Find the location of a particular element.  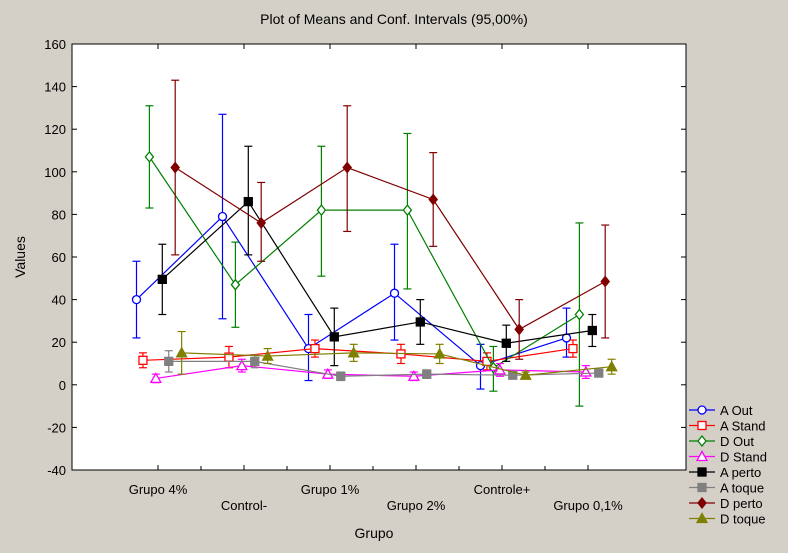

x-tick-label: Grupo 1% is located at coordinates (330, 489).